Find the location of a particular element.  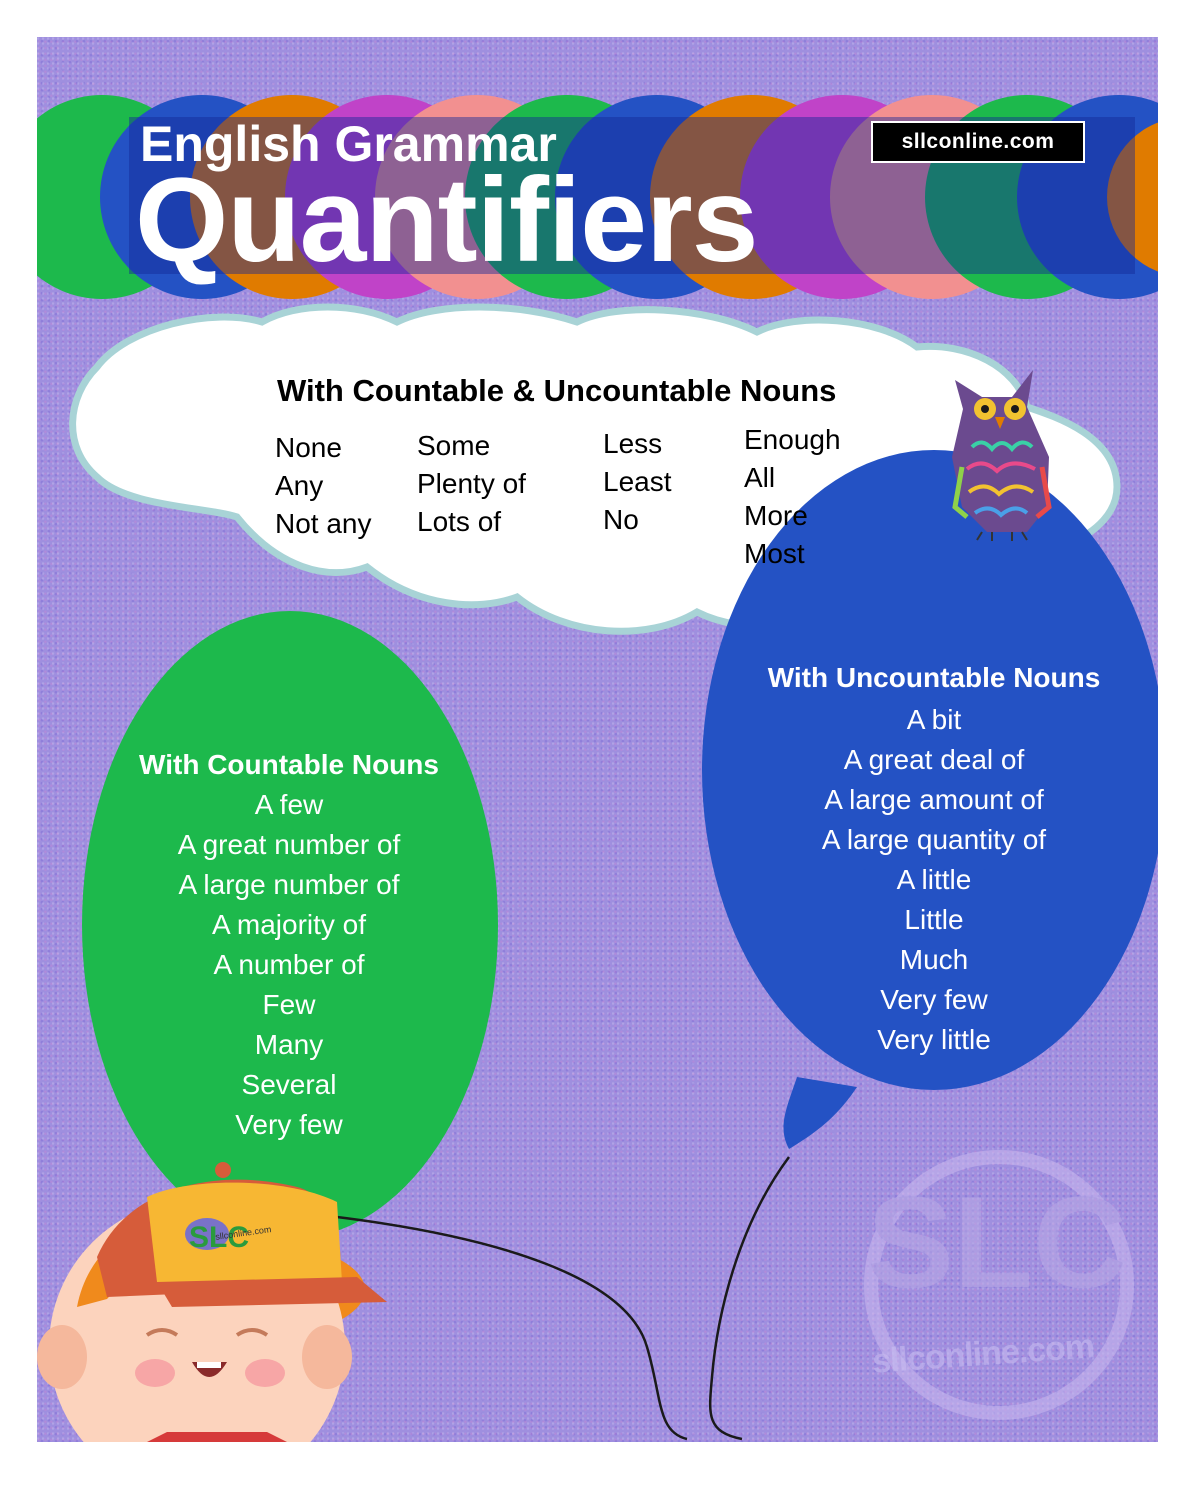

balloon-strings is located at coordinates (563, 1298).